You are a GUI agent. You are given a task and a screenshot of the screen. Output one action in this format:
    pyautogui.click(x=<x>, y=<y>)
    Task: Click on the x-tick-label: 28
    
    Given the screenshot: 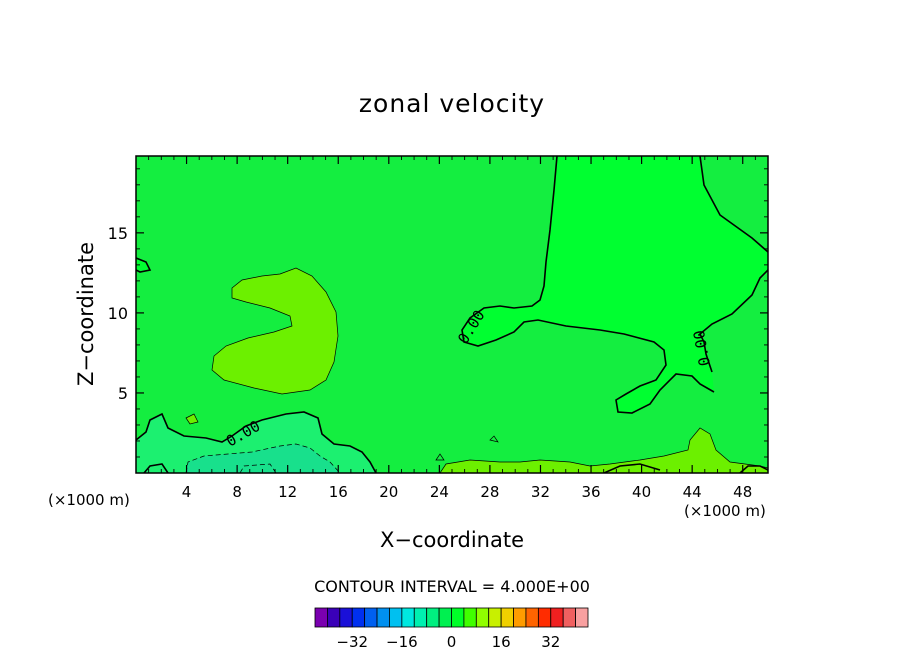 What is the action you would take?
    pyautogui.click(x=489, y=492)
    